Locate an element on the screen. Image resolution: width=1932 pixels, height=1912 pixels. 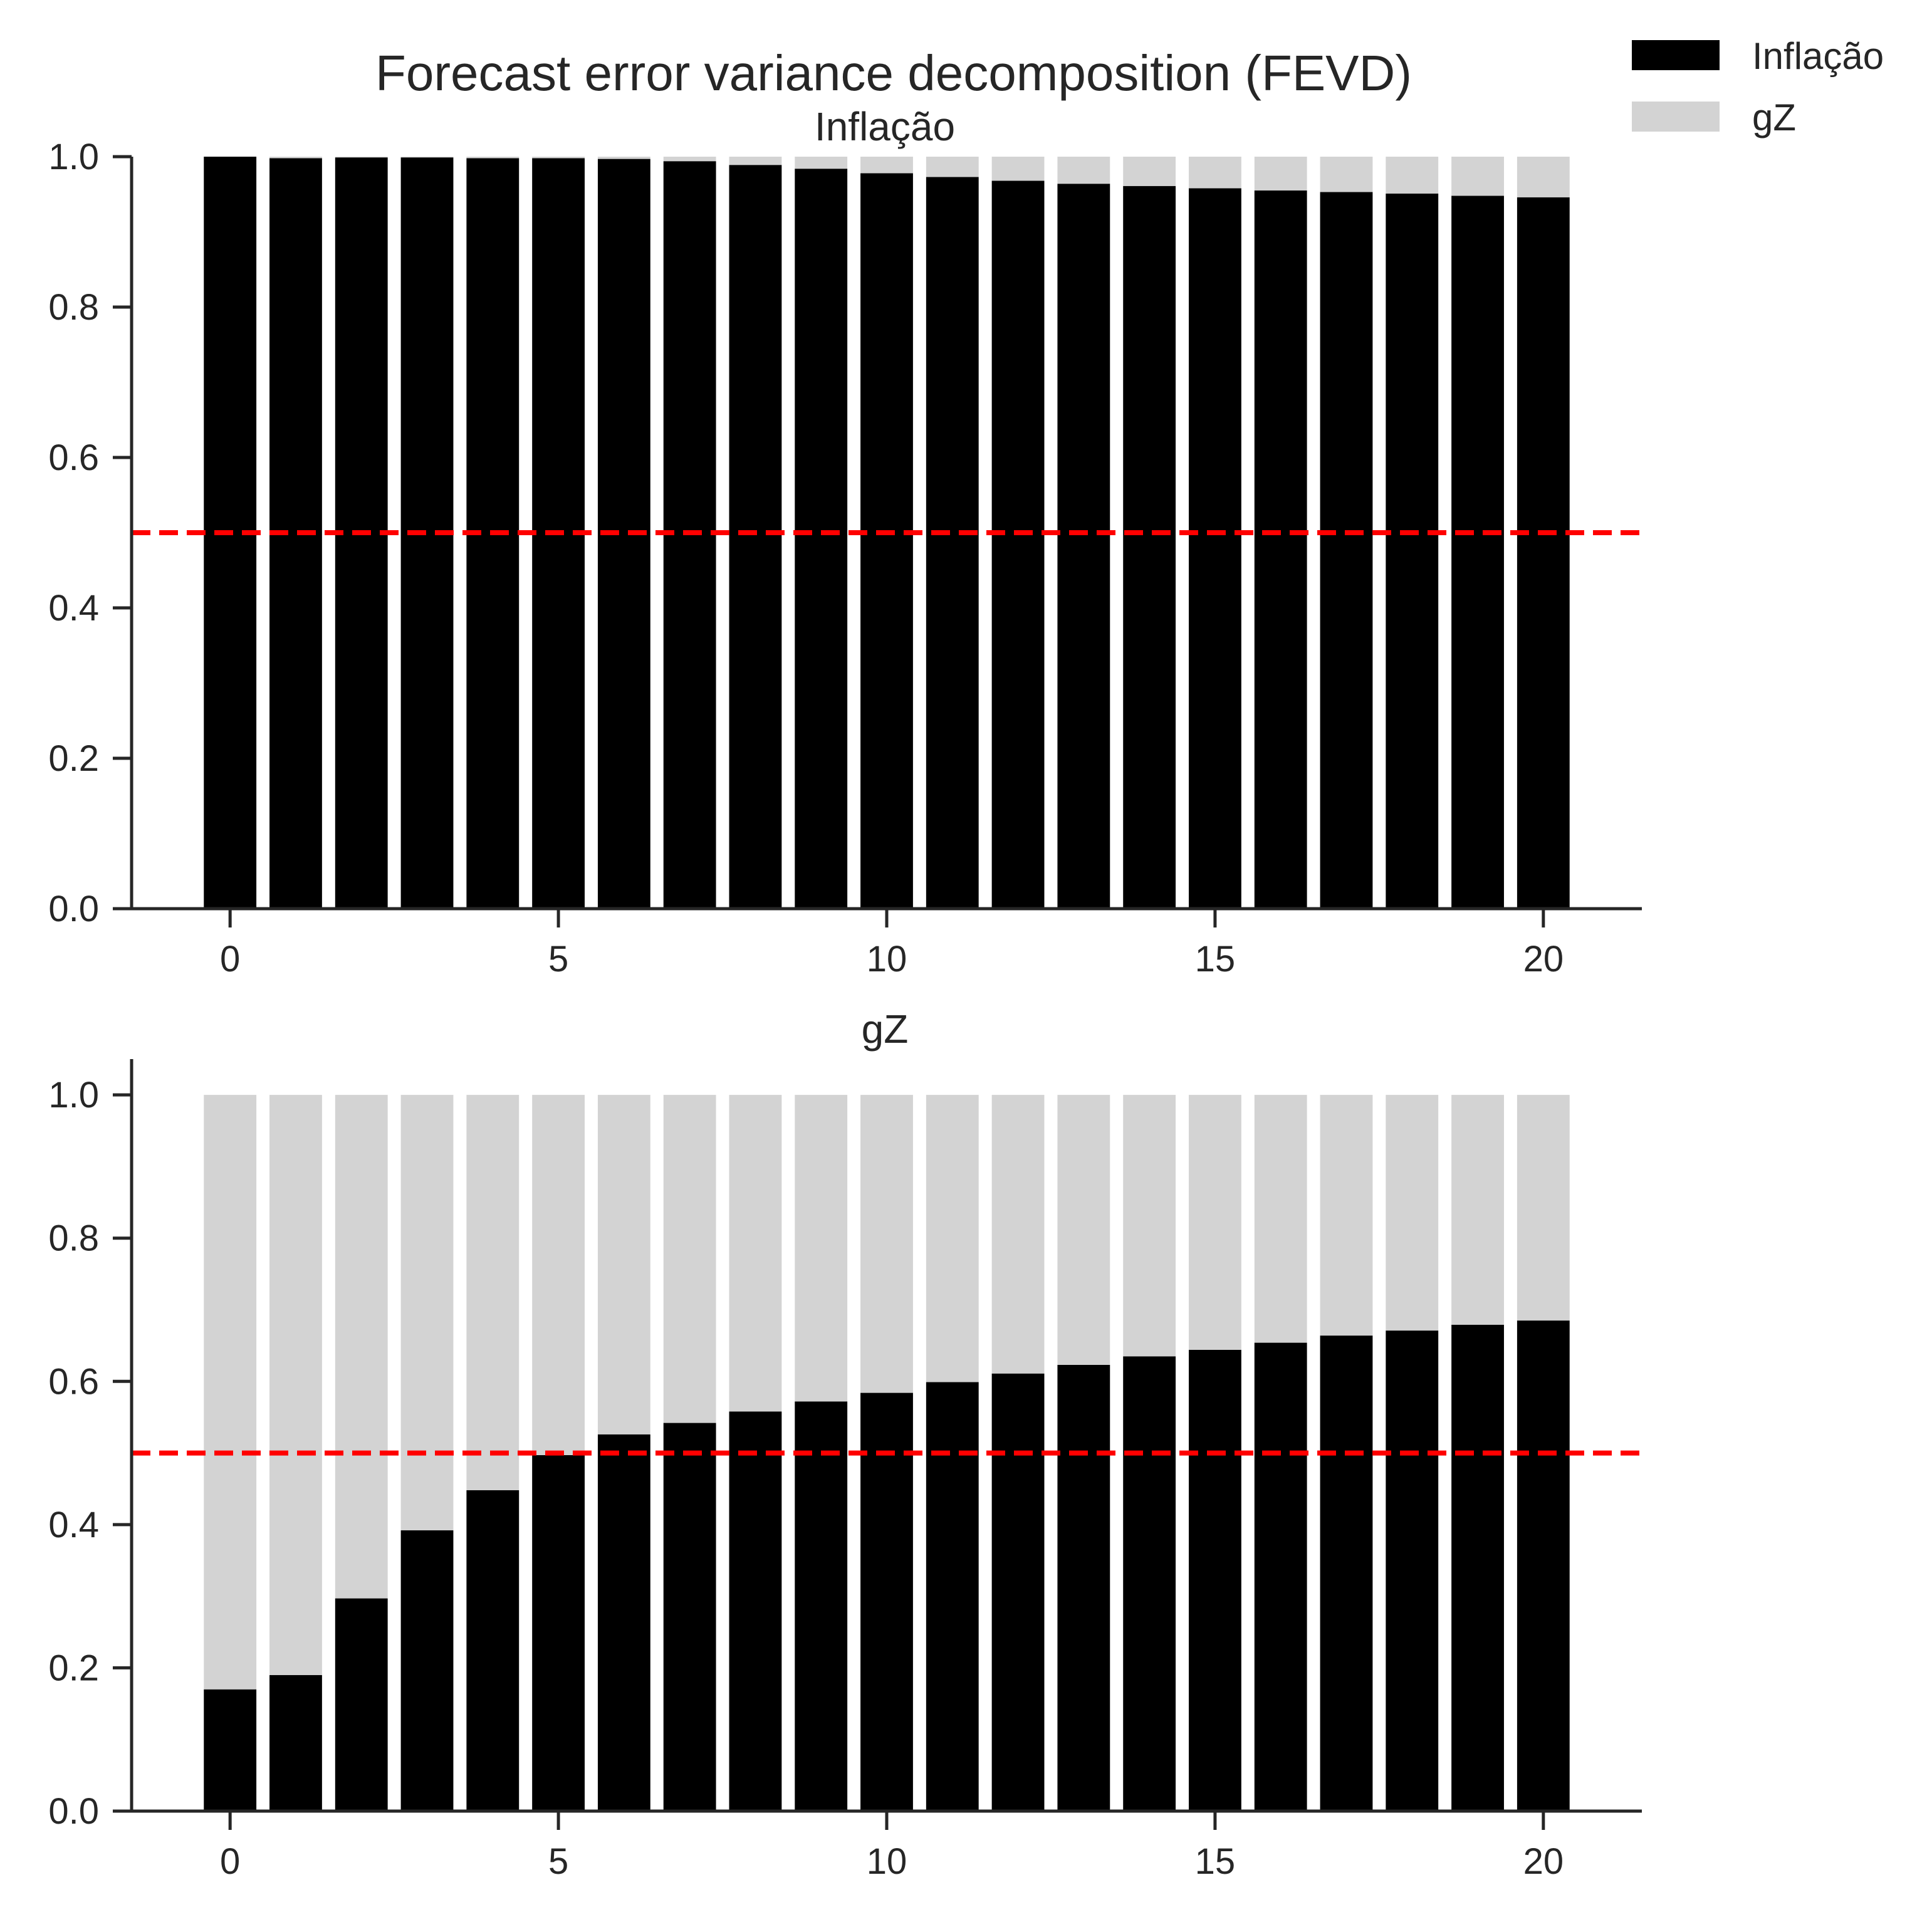
bar-inflacao-shock-h0 is located at coordinates (230, 1750).